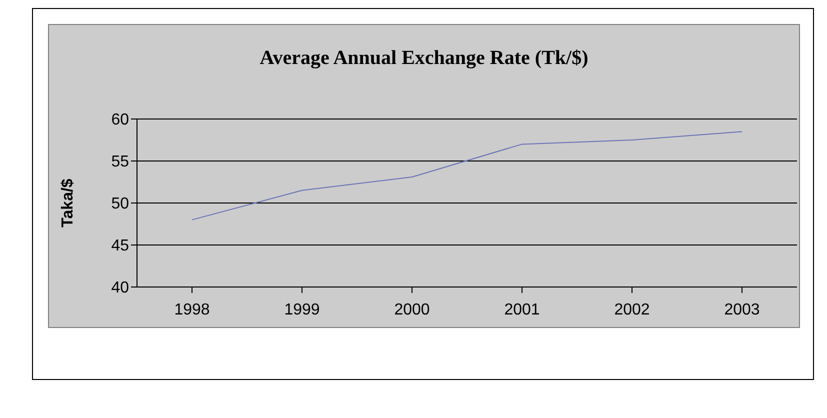 This screenshot has height=418, width=827. What do you see at coordinates (632, 309) in the screenshot?
I see `x-tick-label: 2002` at bounding box center [632, 309].